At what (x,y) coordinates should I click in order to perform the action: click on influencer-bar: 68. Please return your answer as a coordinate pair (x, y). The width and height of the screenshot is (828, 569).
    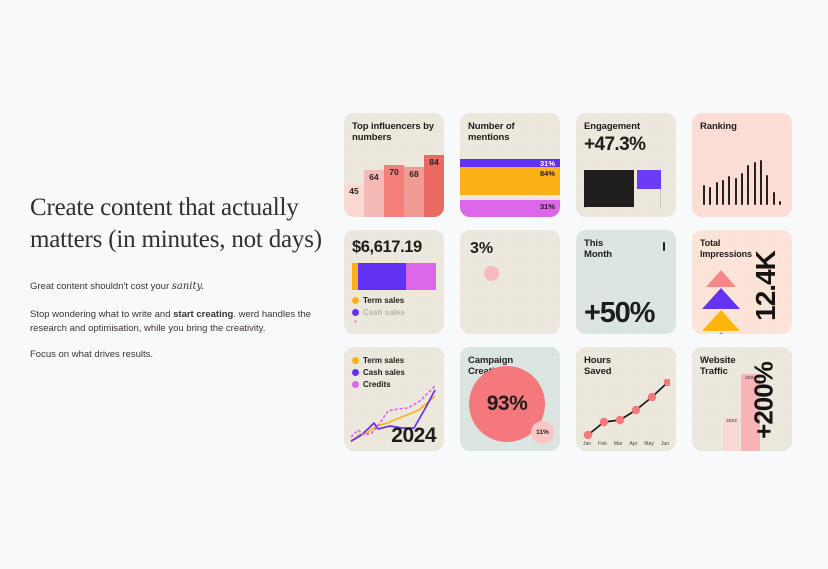
    Looking at the image, I should click on (414, 192).